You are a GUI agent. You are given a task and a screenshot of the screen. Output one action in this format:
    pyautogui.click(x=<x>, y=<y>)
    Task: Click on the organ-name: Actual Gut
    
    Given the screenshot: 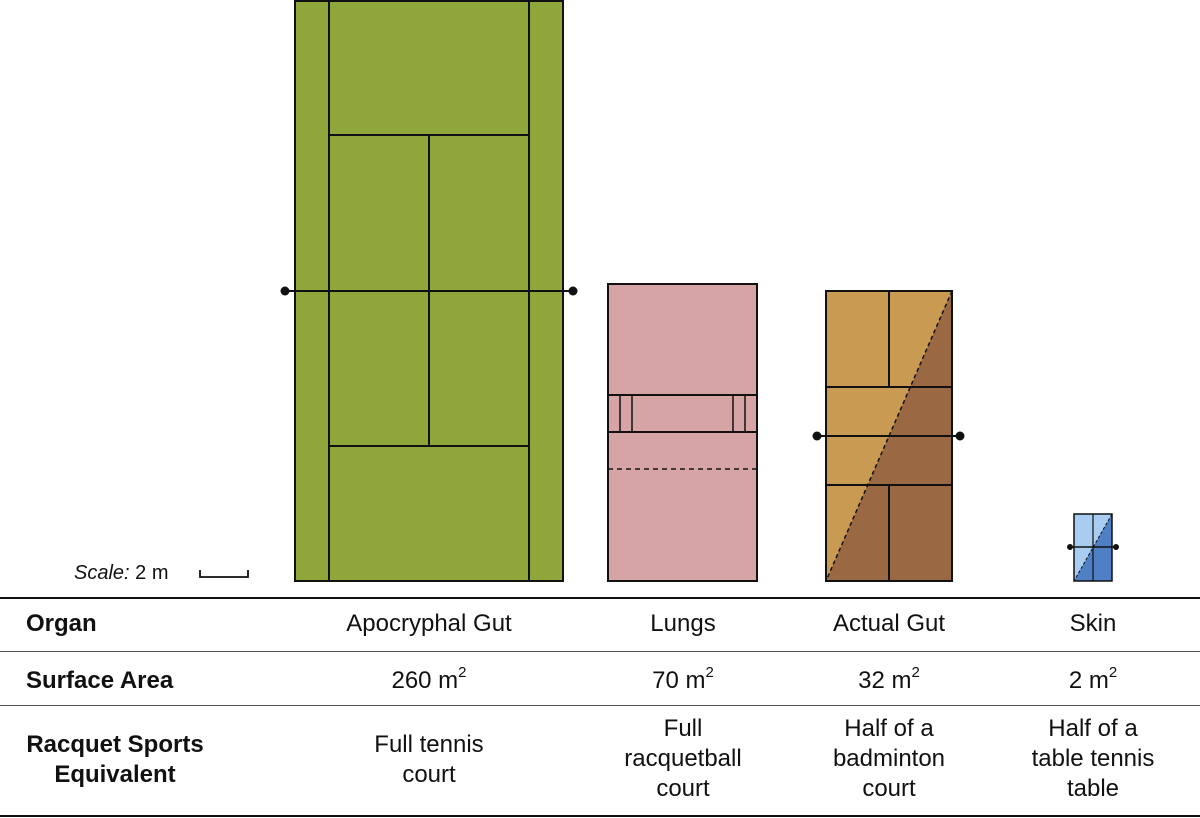 What is the action you would take?
    pyautogui.click(x=889, y=623)
    